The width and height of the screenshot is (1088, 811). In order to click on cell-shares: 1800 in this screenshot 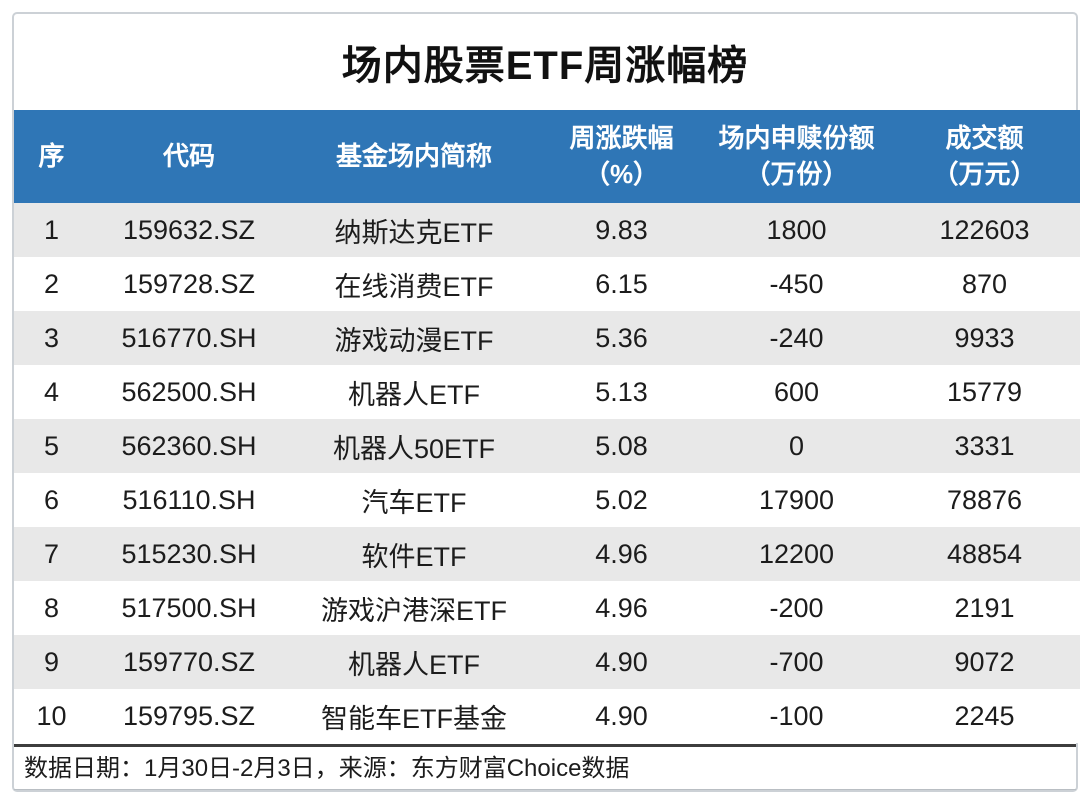, I will do `click(796, 229)`.